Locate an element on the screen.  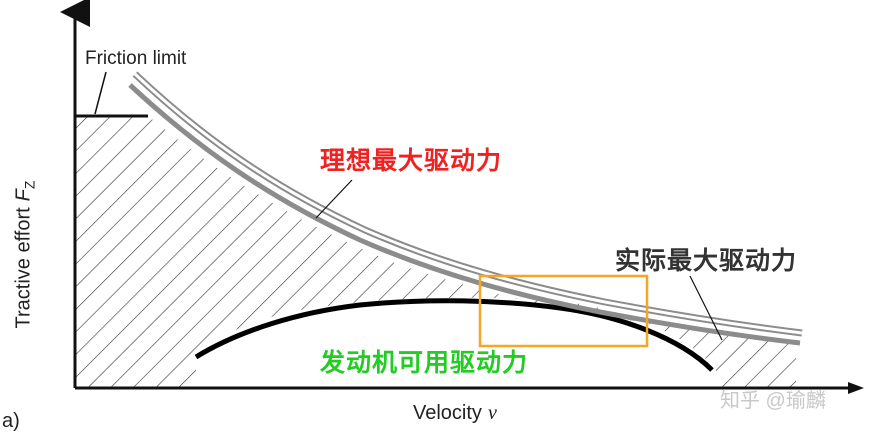
x-axis-title: Velocity is located at coordinates (447, 413).